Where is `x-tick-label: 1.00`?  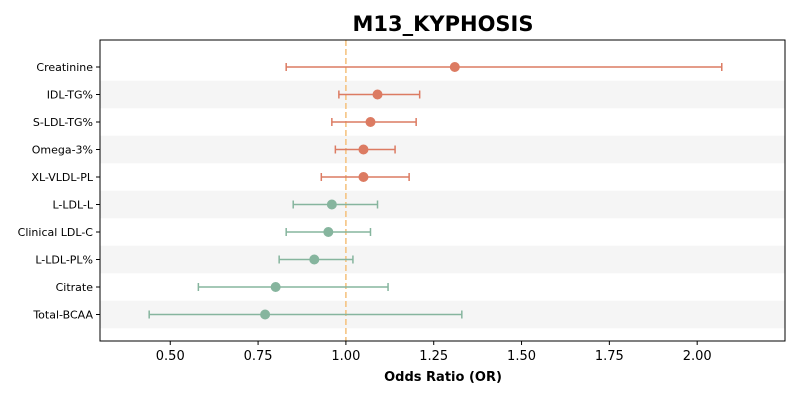 x-tick-label: 1.00 is located at coordinates (345, 356).